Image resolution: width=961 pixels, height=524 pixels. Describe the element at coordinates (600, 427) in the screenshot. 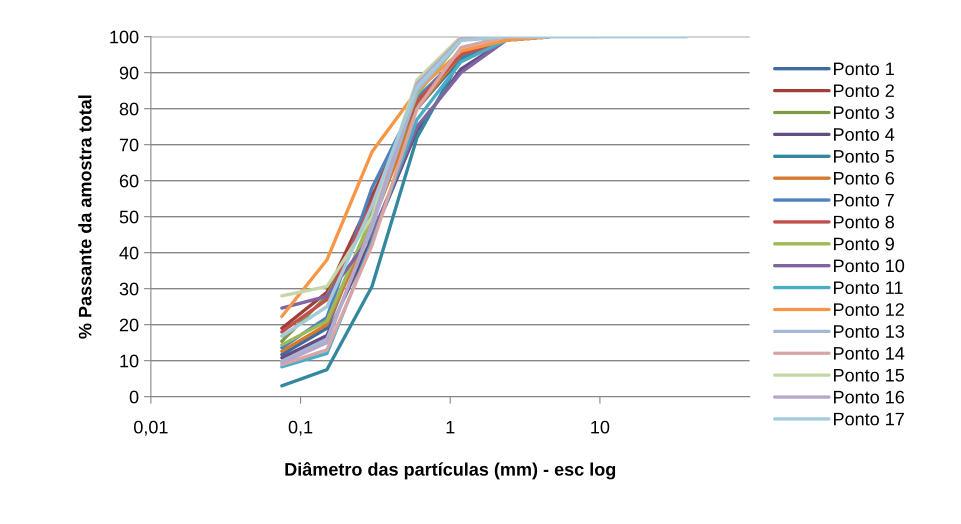

I see `x-tick-label: 10` at that location.